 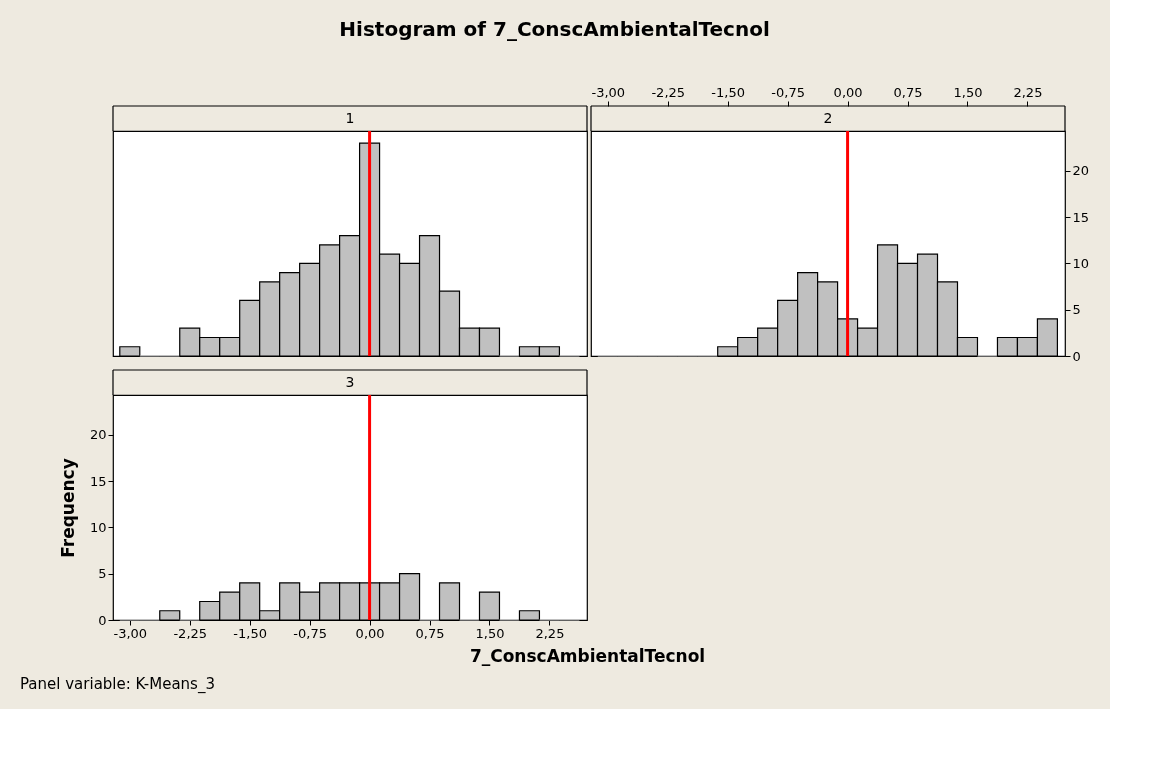 I want to click on text: Panel variable: K-Means_3, so click(x=117, y=684).